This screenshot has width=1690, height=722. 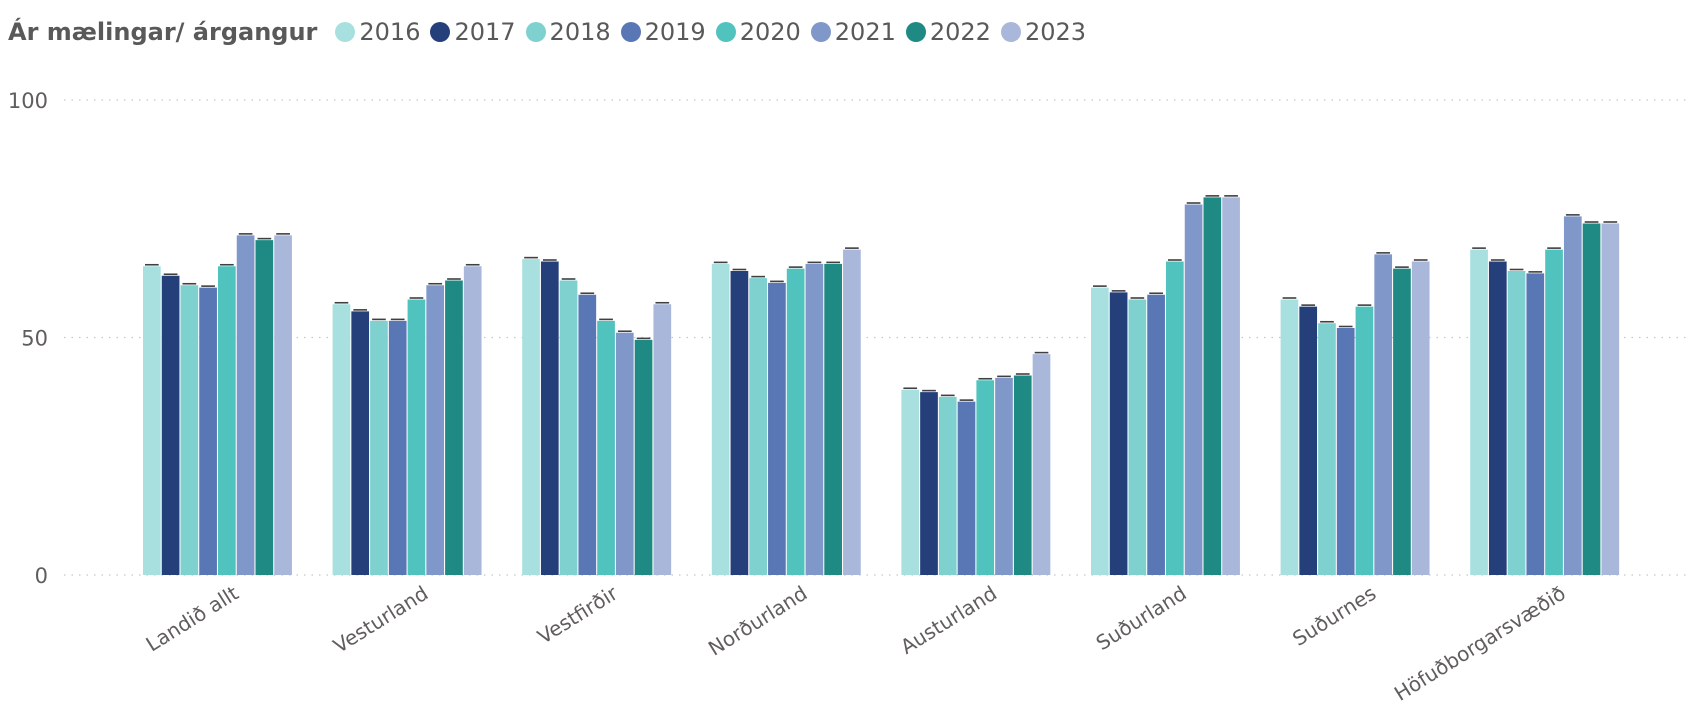 I want to click on legend-item-2020: 2020, so click(x=758, y=32).